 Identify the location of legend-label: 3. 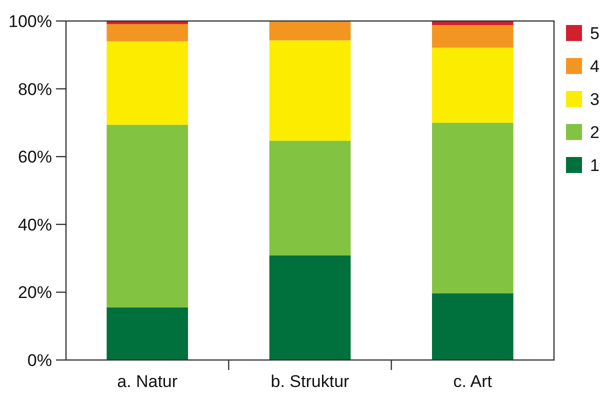
(595, 99).